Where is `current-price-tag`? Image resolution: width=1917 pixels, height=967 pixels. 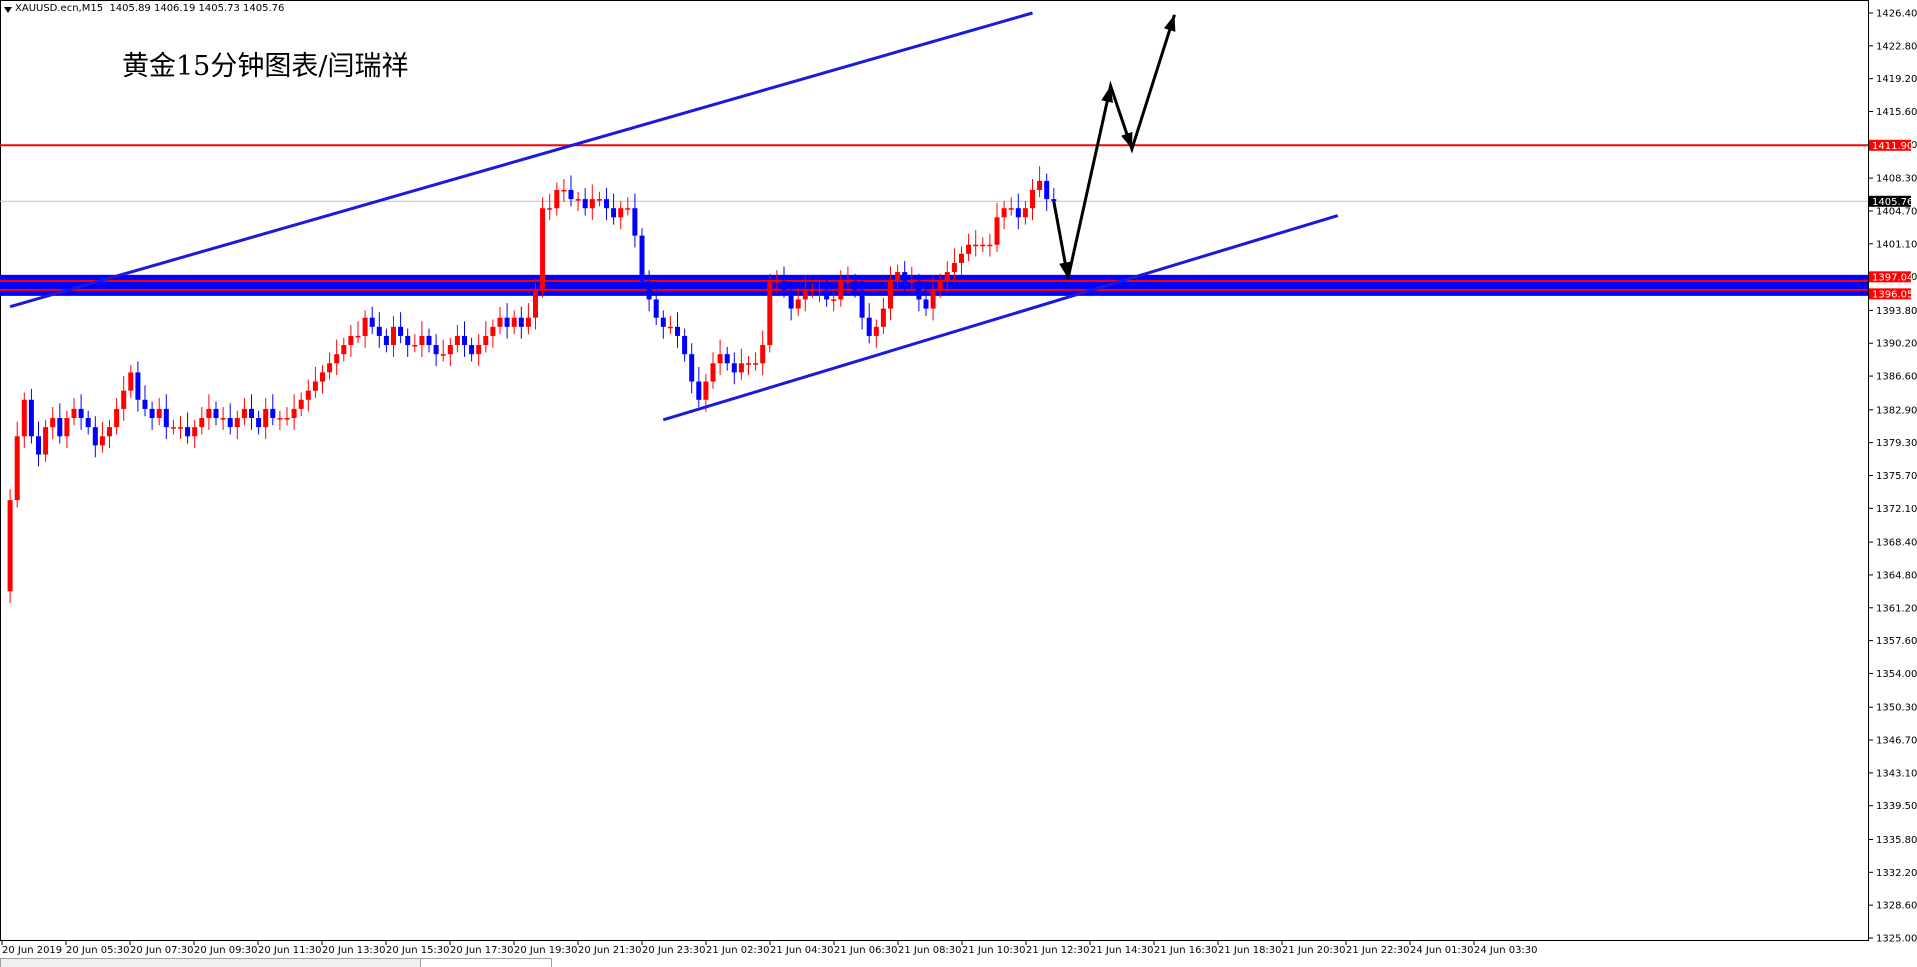 current-price-tag is located at coordinates (1890, 201).